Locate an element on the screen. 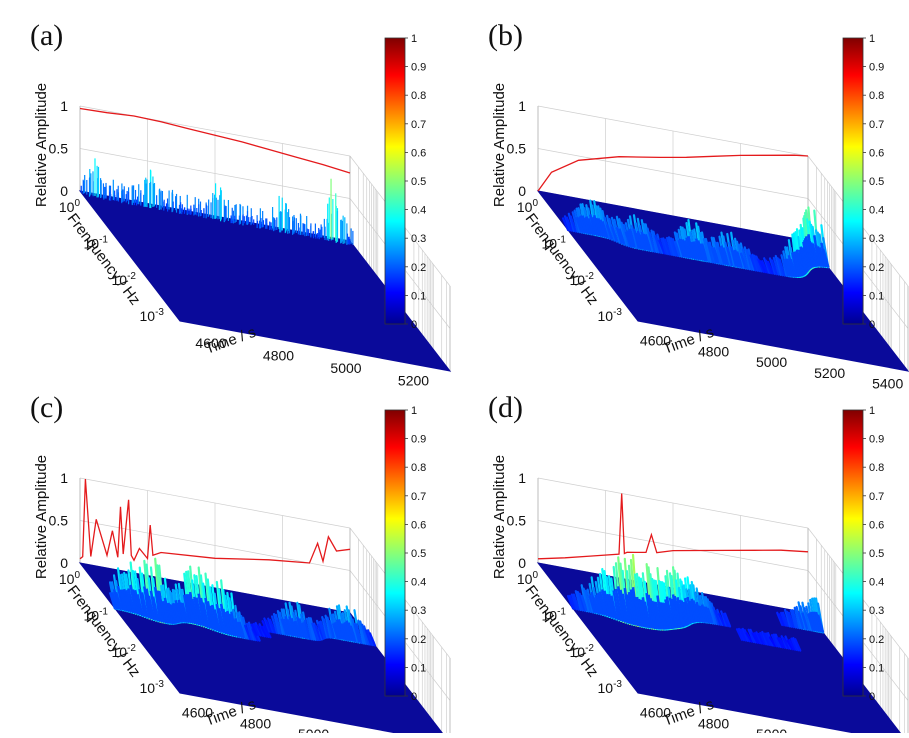 The width and height of the screenshot is (909, 738). x-tick-label: 4600 is located at coordinates (210, 343).